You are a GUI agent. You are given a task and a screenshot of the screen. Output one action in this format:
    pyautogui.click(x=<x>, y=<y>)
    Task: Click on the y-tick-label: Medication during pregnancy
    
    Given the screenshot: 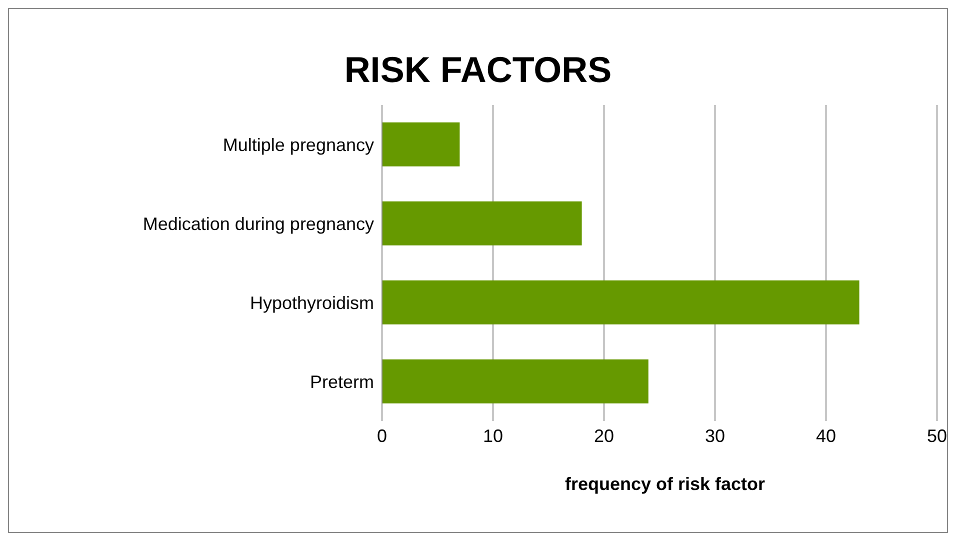 What is the action you would take?
    pyautogui.click(x=258, y=224)
    